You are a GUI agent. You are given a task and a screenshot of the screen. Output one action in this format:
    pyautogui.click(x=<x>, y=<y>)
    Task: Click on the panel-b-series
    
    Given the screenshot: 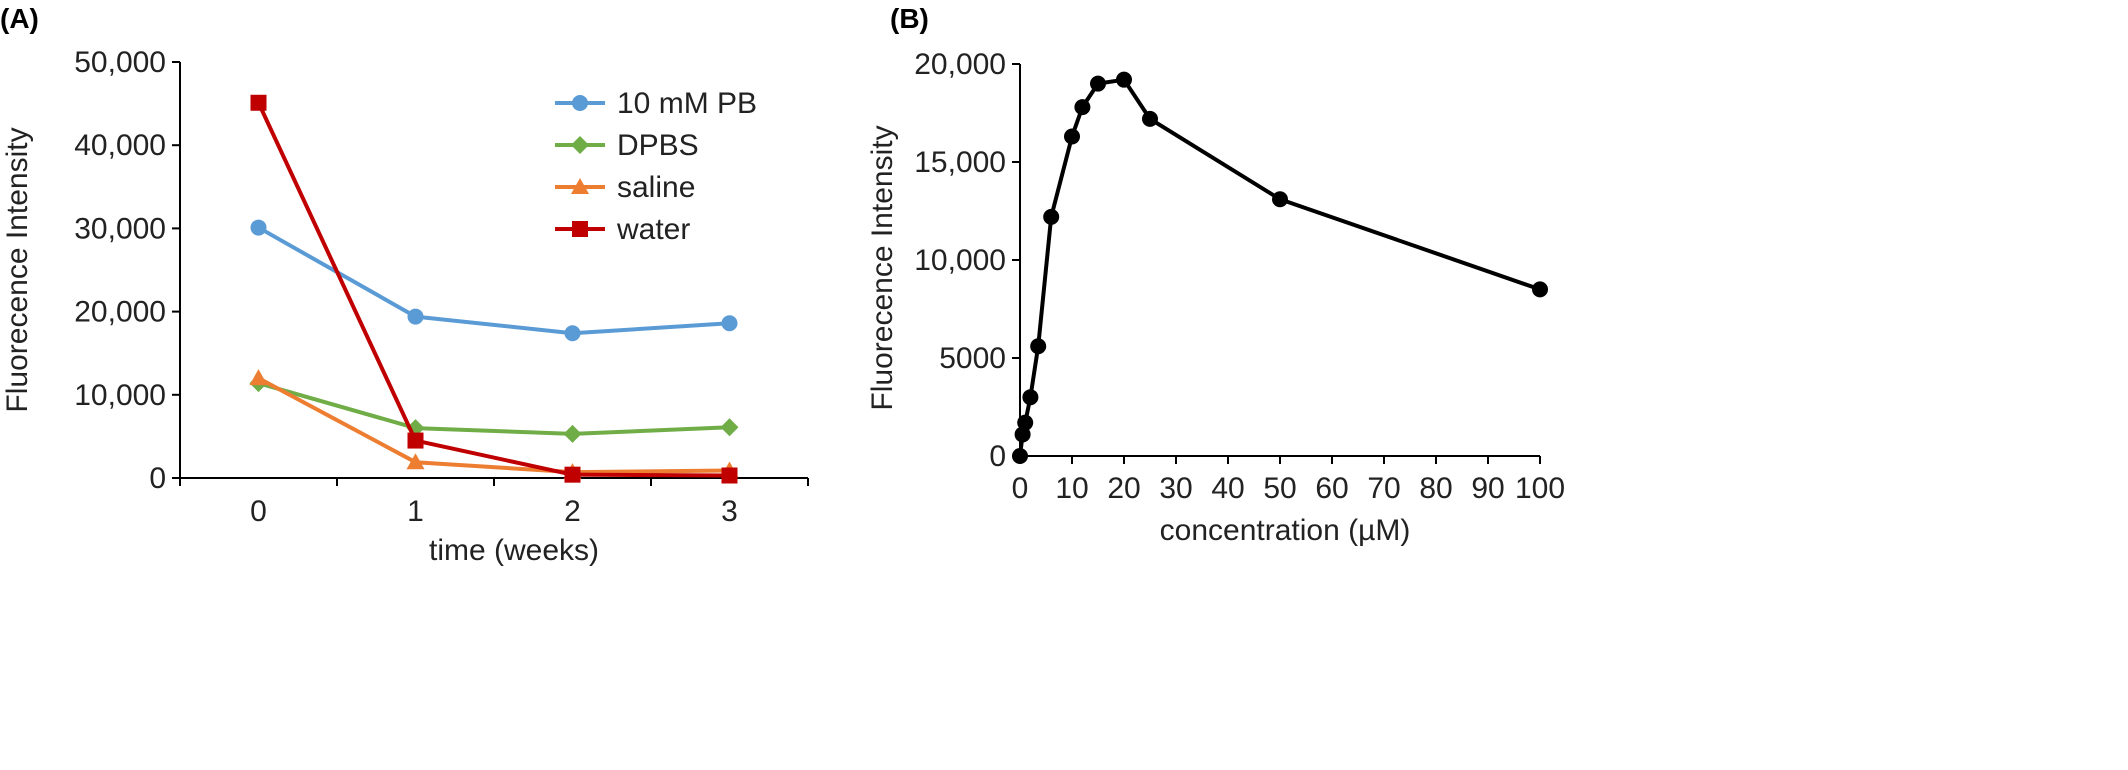 What is the action you would take?
    pyautogui.click(x=1280, y=267)
    